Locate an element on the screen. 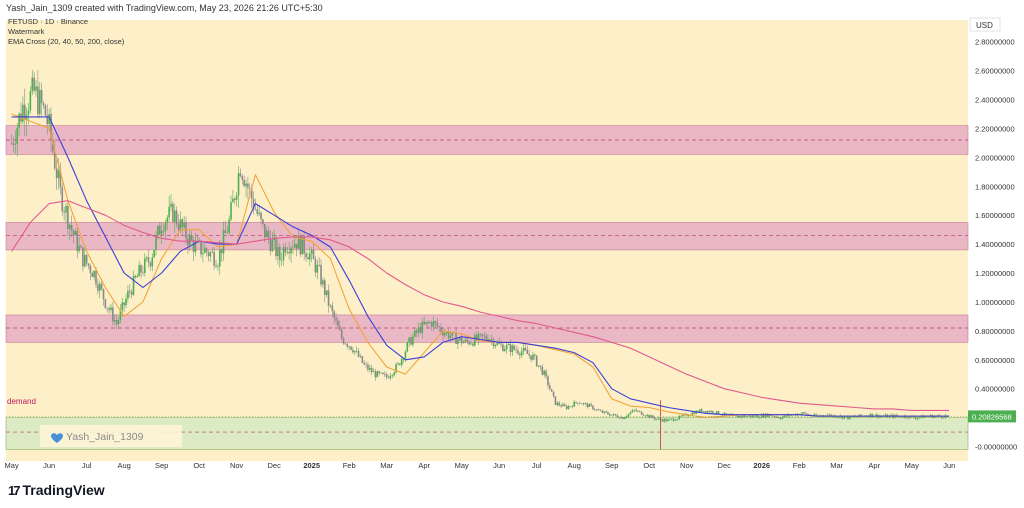 The height and width of the screenshot is (508, 1024). tradingview-branding: 17 TradingView is located at coordinates (56, 490).